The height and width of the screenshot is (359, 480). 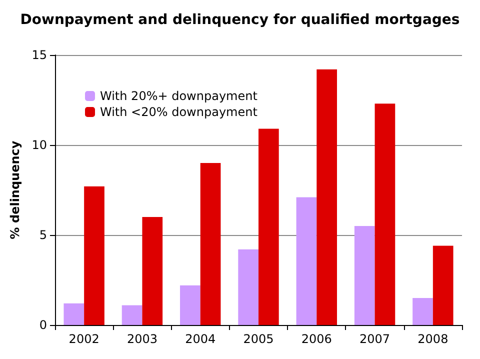 I want to click on legend-label: With <20% downpayment, so click(x=179, y=112).